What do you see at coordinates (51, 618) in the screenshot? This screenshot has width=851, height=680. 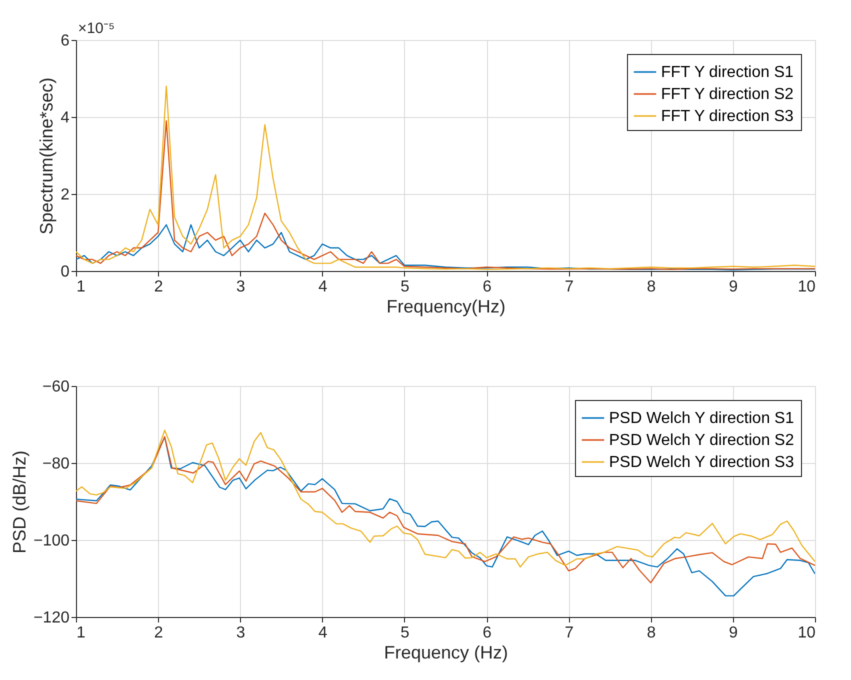 I see `y-tick-label: −120` at bounding box center [51, 618].